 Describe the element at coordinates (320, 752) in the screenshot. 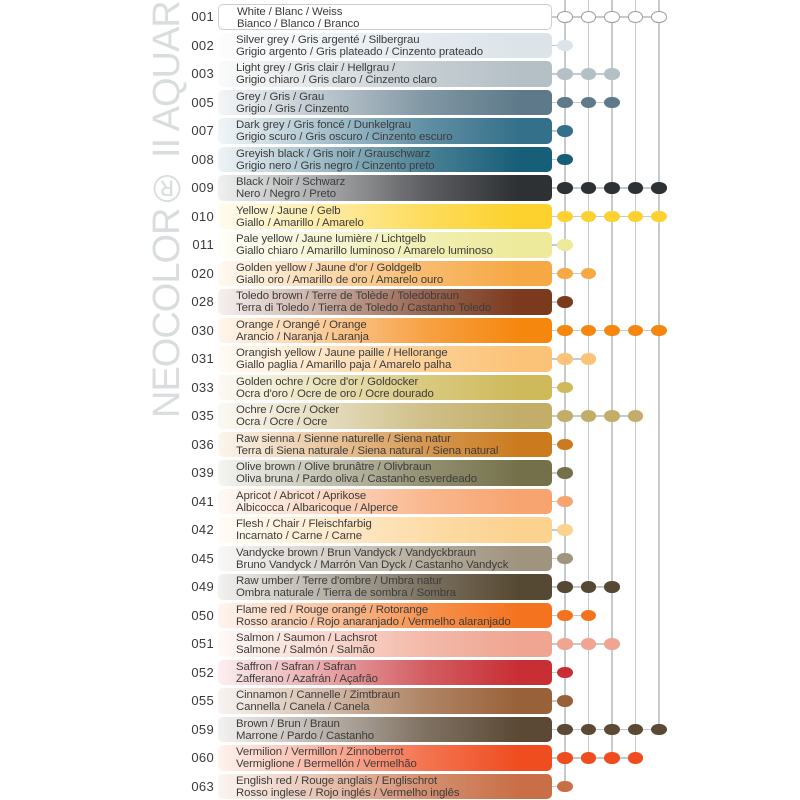

I see `color-name-line1: Vermilion / Vermillon / Zinnoberrot` at that location.